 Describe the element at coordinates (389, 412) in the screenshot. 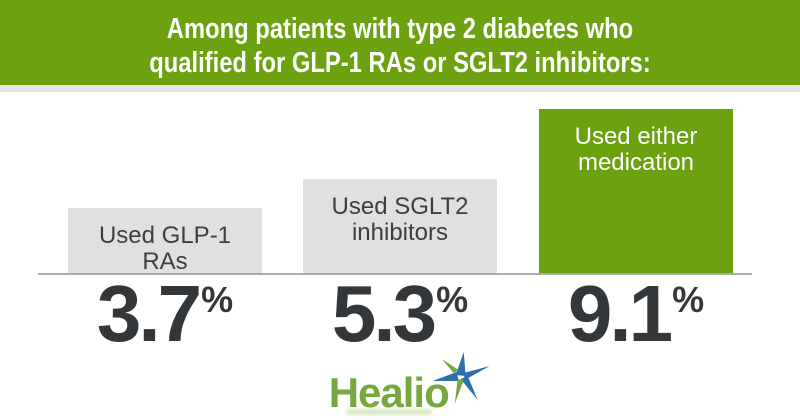

I see `logo-artifact` at that location.